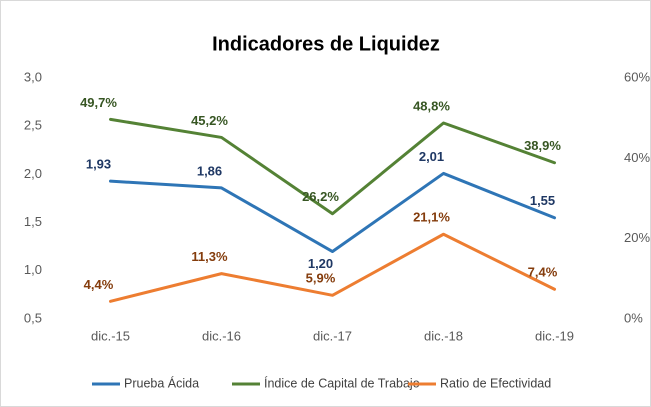 This screenshot has width=651, height=407. I want to click on y2-tick-label: 20%, so click(637, 237).